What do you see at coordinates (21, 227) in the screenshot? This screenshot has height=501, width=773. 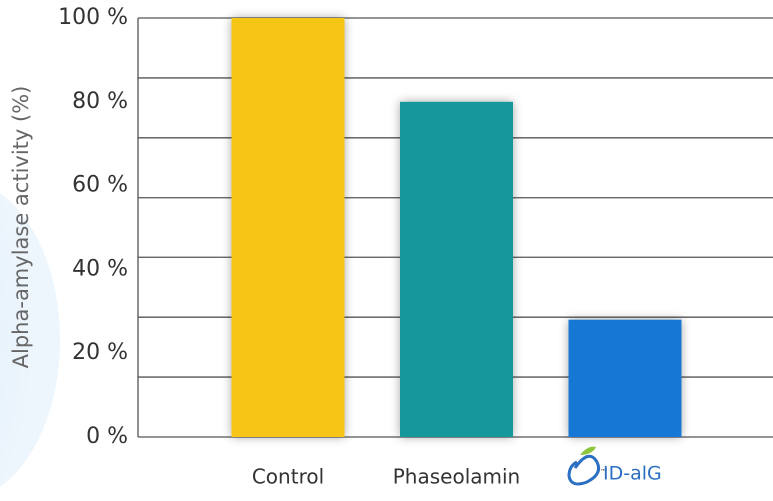 I see `y-axis-label: Alpha-amylase activity (%)` at bounding box center [21, 227].